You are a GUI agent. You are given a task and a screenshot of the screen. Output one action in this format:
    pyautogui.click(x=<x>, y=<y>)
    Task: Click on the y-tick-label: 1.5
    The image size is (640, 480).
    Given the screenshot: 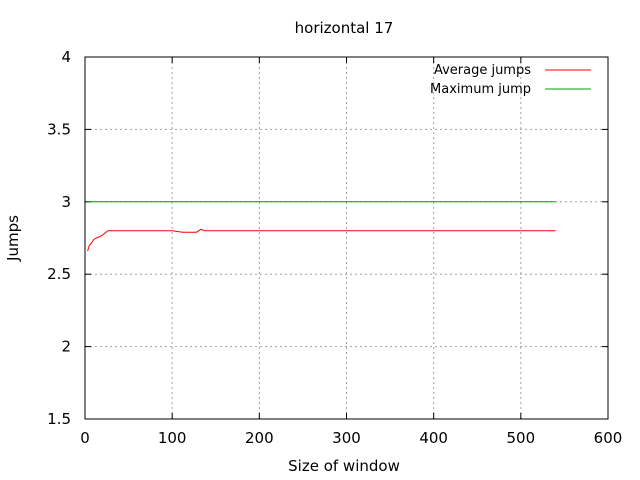 What is the action you would take?
    pyautogui.click(x=59, y=419)
    